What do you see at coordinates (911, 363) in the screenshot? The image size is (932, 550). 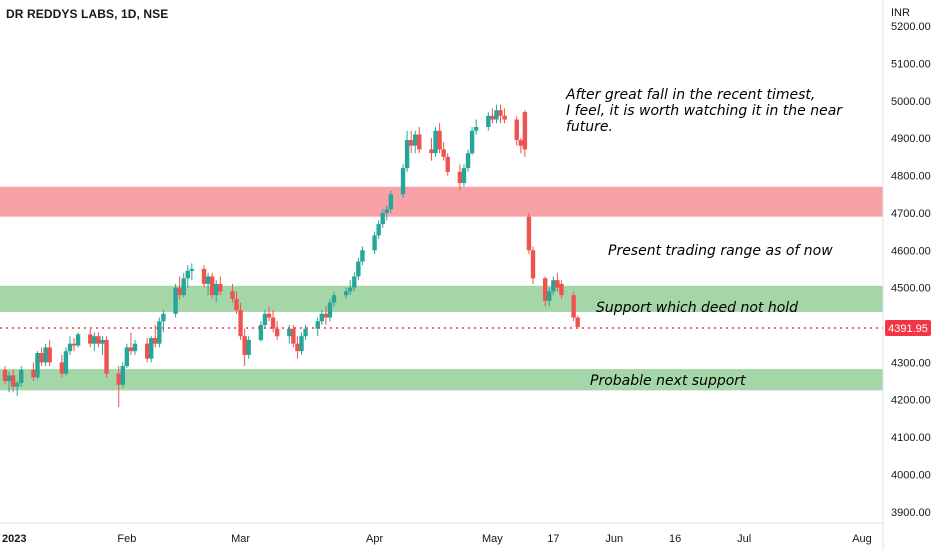 I see `y-tick-label: 4300.00` at bounding box center [911, 363].